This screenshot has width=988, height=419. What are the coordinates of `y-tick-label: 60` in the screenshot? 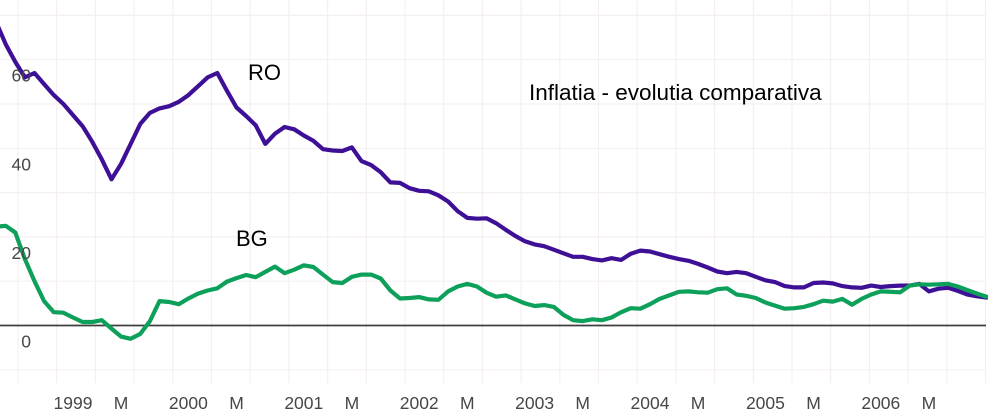 It's located at (22, 76).